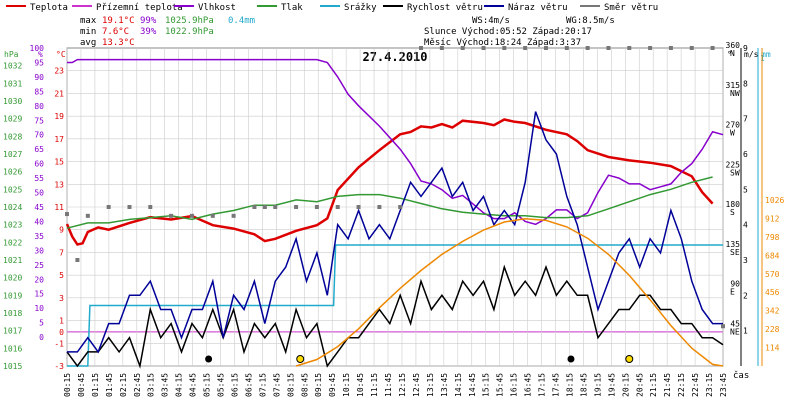 This screenshot has height=400, width=800. What do you see at coordinates (416, 385) in the screenshot?
I see `x-tick-label: 12:45` at bounding box center [416, 385].